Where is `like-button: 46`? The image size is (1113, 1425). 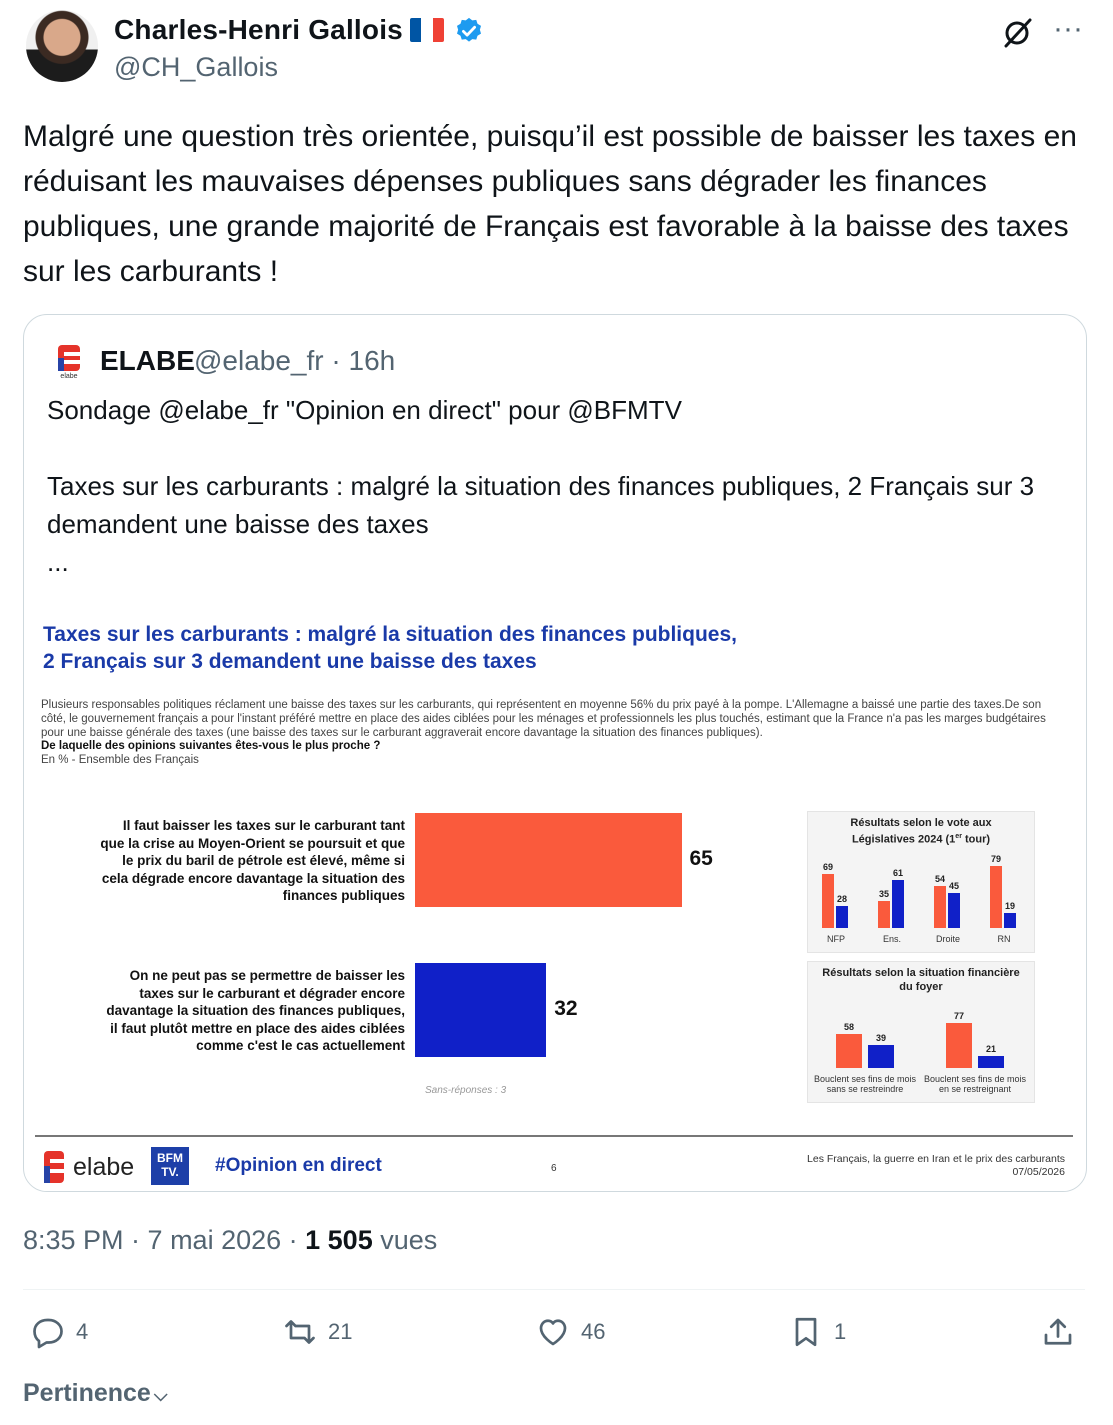 like-button: 46 is located at coordinates (570, 1332).